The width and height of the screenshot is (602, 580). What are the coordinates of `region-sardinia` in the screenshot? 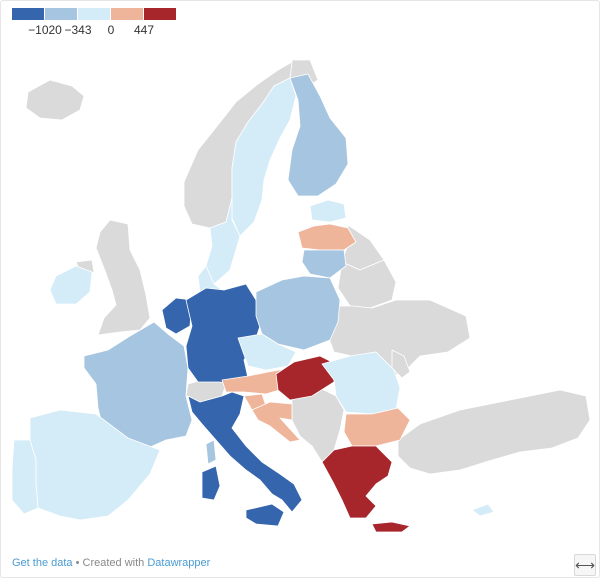 It's located at (211, 483).